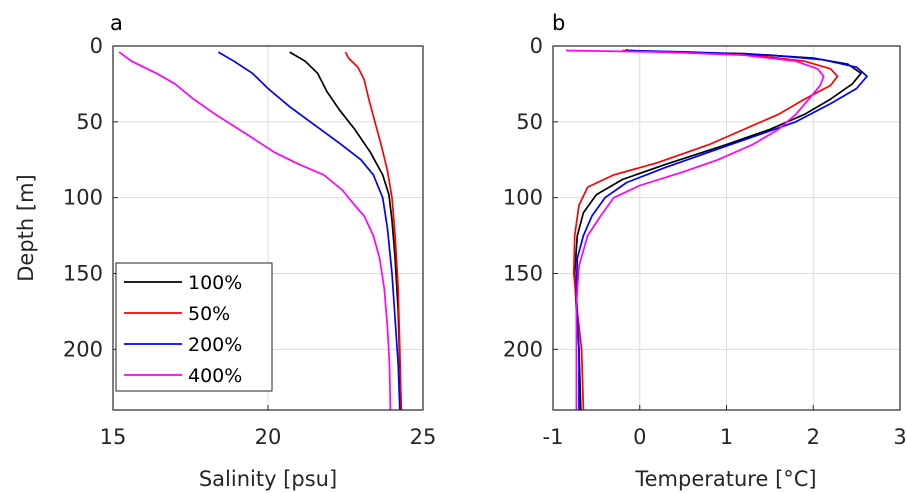 The height and width of the screenshot is (493, 907). What do you see at coordinates (899, 437) in the screenshot?
I see `panel-b-xtick-label: 3` at bounding box center [899, 437].